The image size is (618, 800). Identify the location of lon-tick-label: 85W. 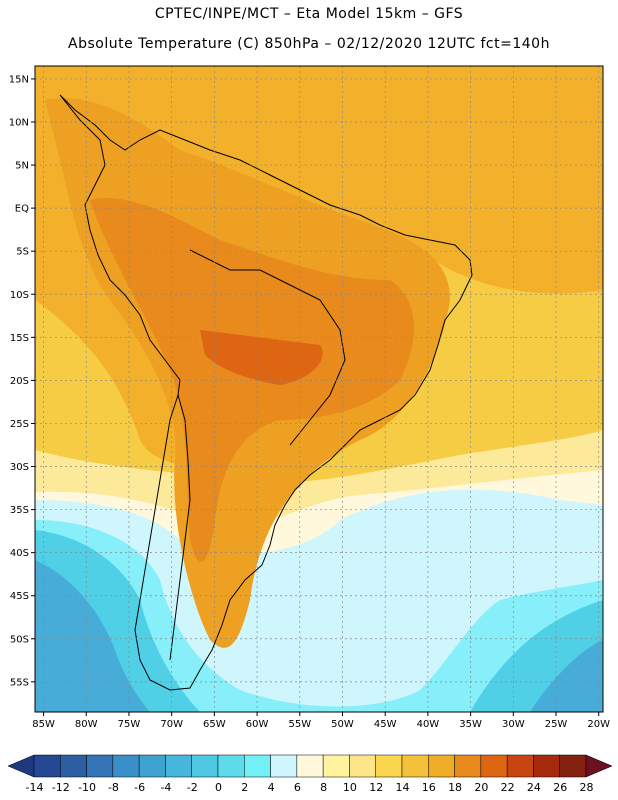
(43, 724).